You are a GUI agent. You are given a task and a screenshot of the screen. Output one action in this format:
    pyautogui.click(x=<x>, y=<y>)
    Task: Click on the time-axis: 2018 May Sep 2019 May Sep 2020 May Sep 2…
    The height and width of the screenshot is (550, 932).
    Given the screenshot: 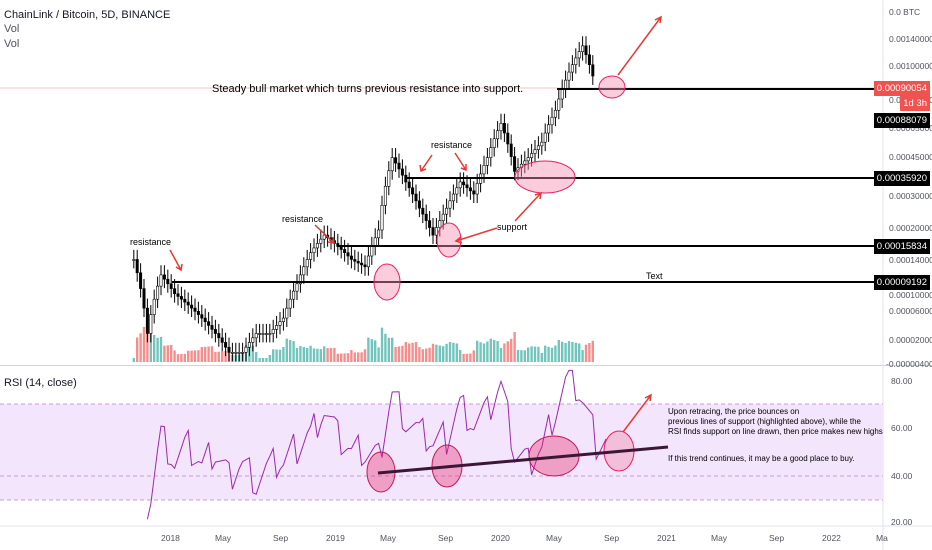 What is the action you would take?
    pyautogui.click(x=524, y=538)
    